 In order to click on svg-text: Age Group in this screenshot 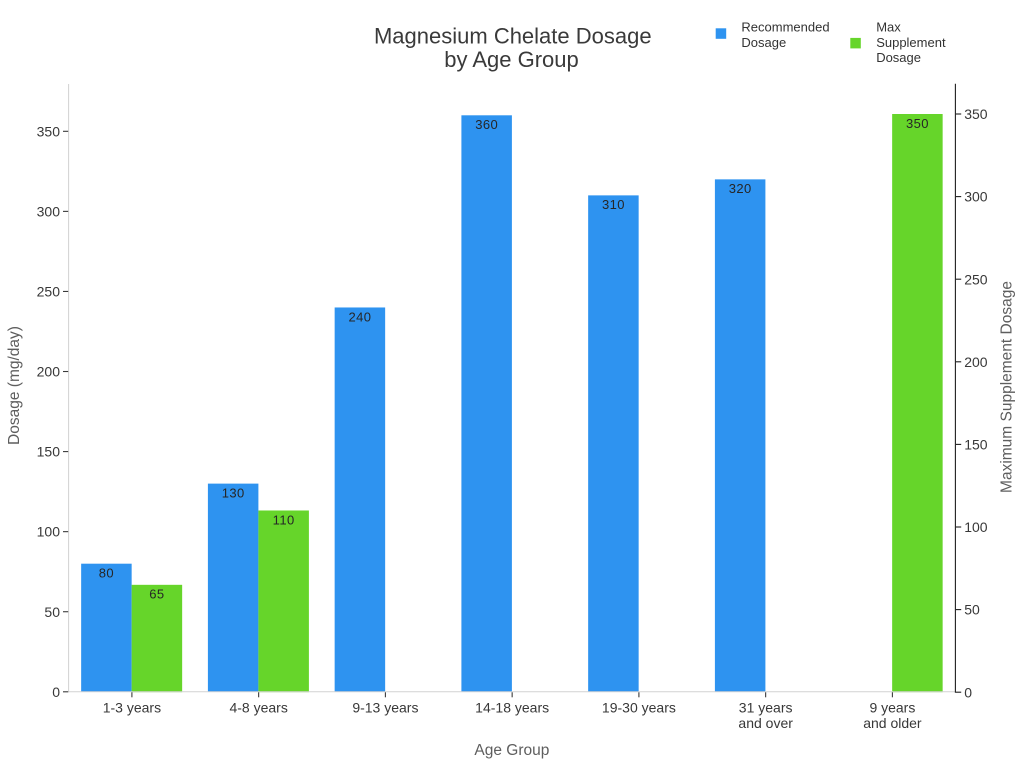, I will do `click(511, 750)`.